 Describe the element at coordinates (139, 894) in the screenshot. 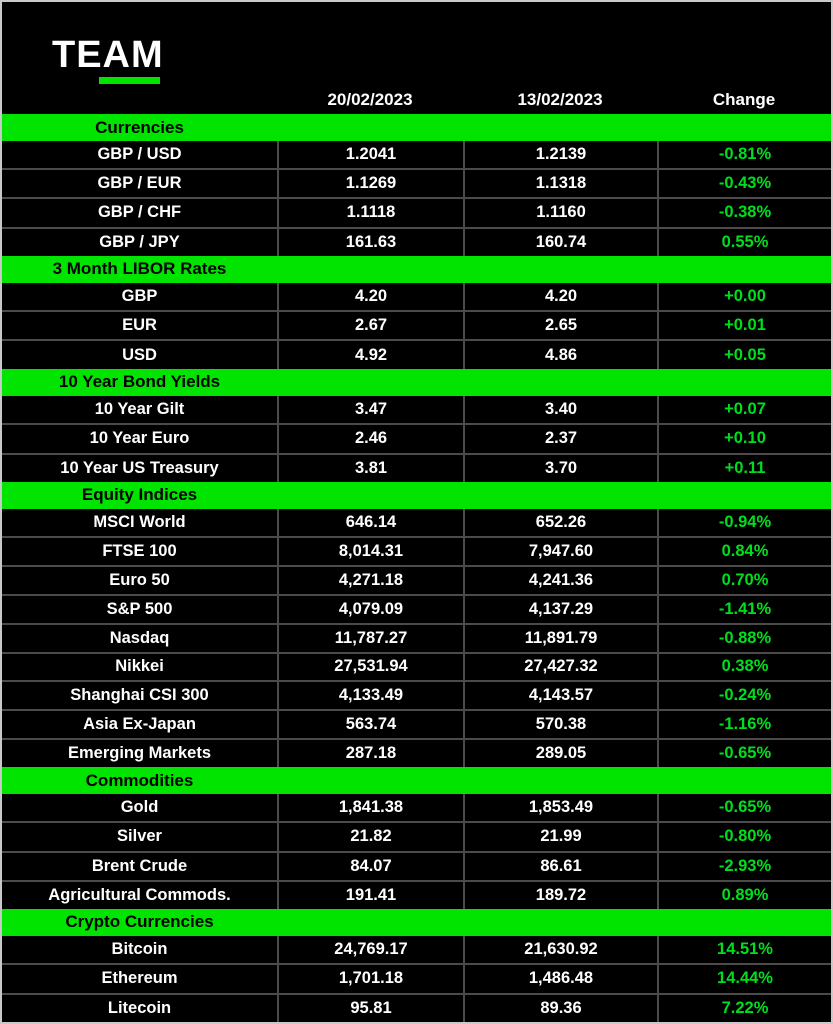

I see `row-label: Agricultural Commods.` at that location.